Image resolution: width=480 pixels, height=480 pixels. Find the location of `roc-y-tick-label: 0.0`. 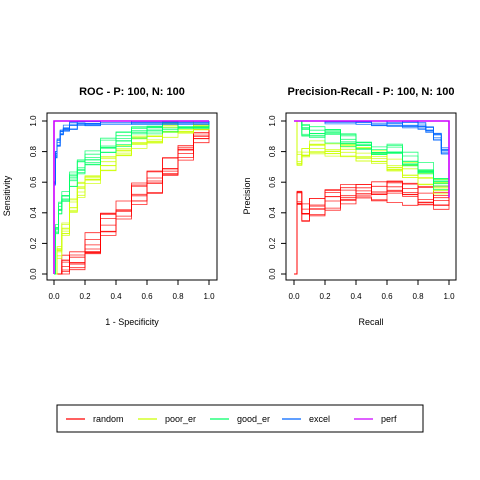

roc-y-tick-label: 0.0 is located at coordinates (33, 274).